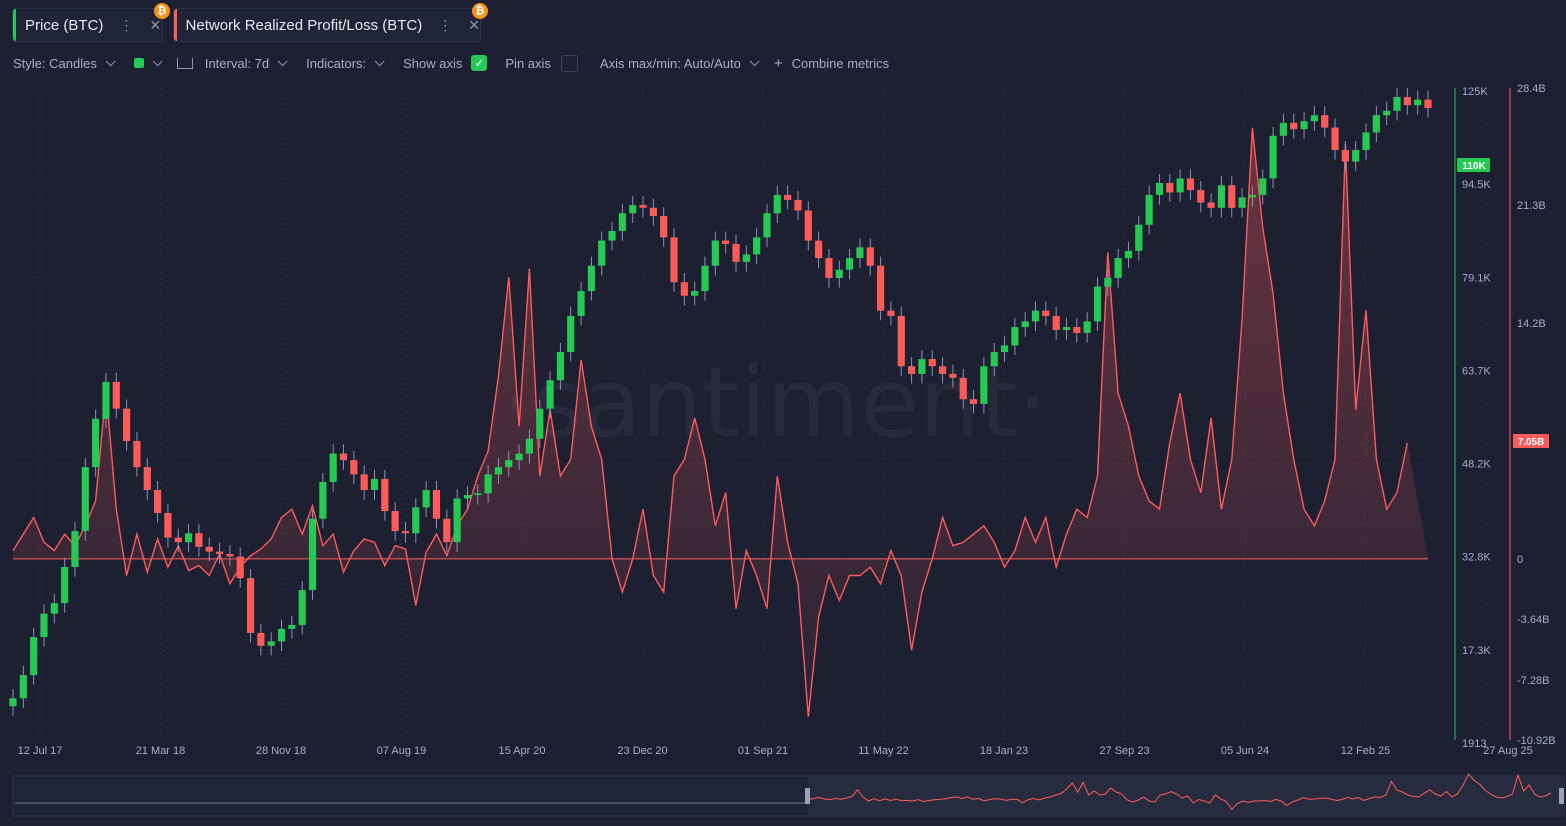 This screenshot has height=826, width=1566. I want to click on navigator-series, so click(1179, 792).